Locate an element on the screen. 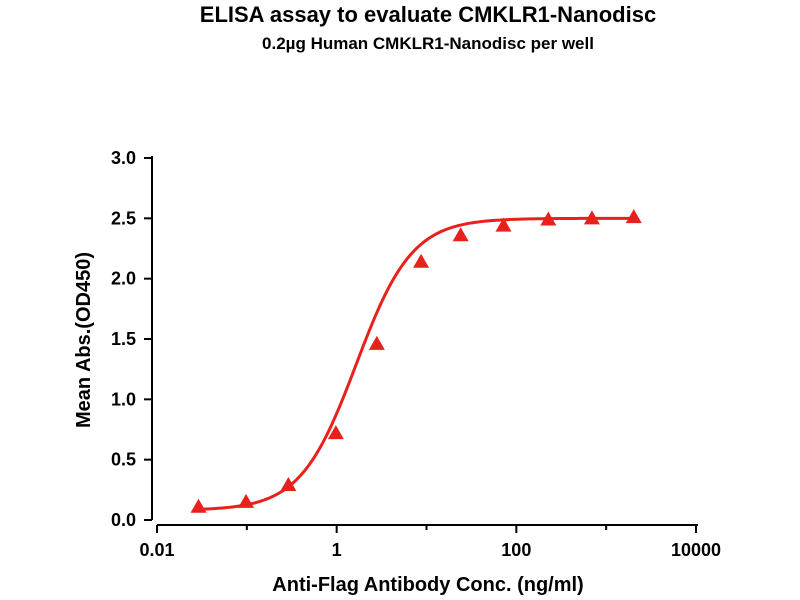  y-axis-label: Mean Abs.(OD450) is located at coordinates (84, 340).